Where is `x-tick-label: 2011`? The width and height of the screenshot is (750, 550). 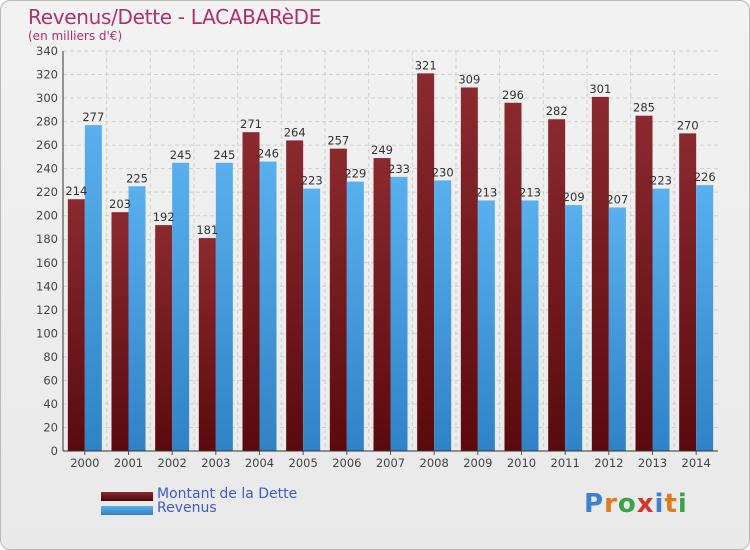 x-tick-label: 2011 is located at coordinates (565, 463).